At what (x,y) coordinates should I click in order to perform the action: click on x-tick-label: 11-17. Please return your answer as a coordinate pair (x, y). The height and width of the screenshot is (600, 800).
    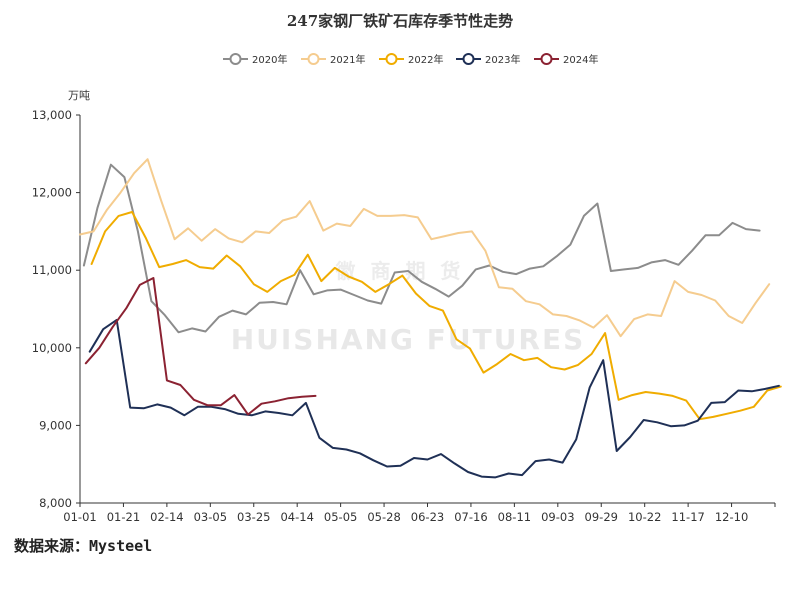
    Looking at the image, I should click on (687, 517).